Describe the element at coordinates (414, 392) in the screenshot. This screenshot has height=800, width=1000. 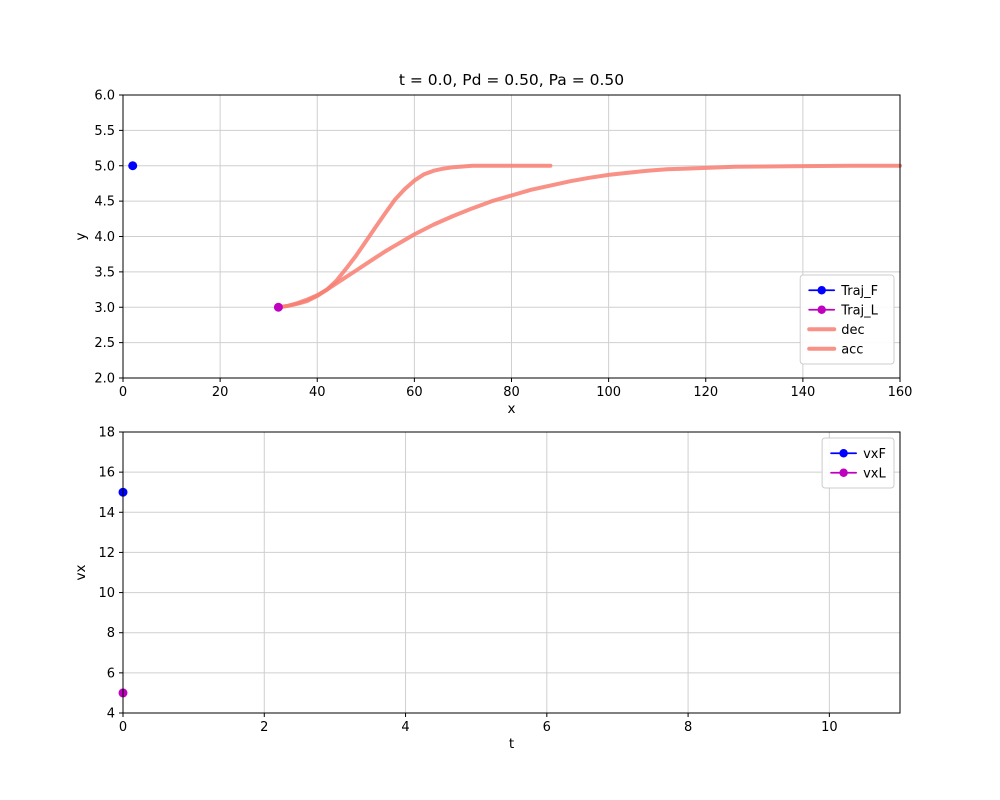
I see `x-tick-label: 60` at that location.